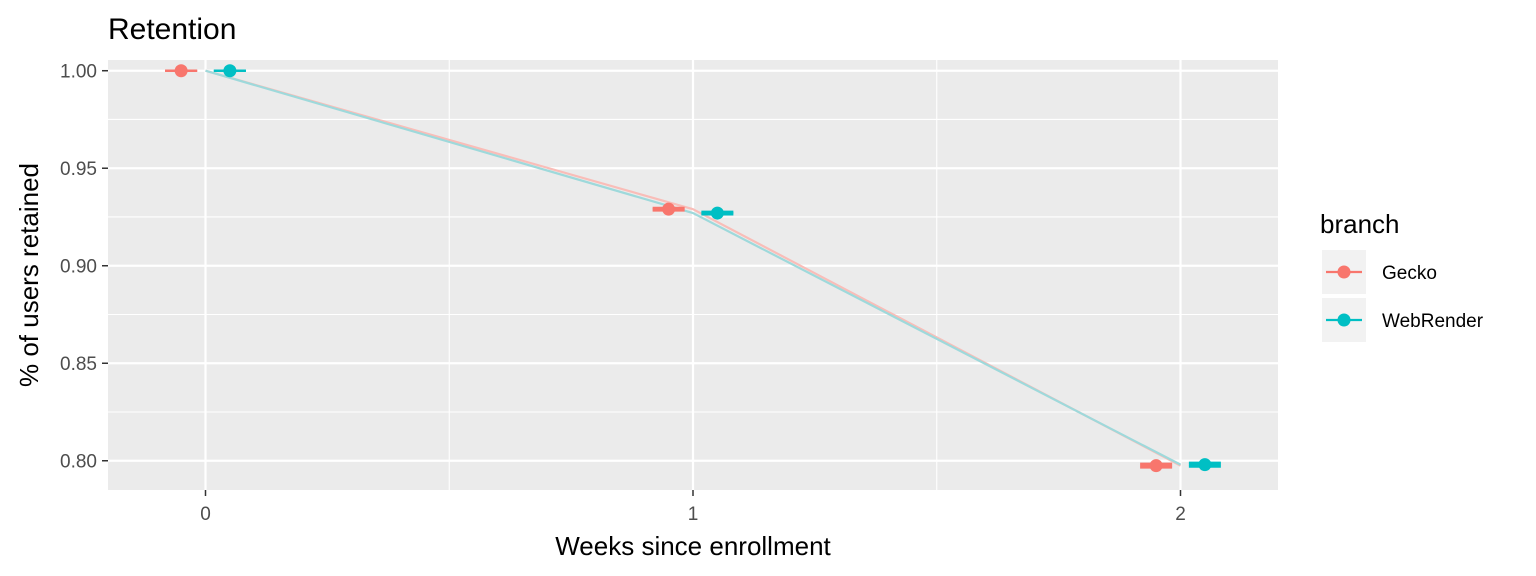 This screenshot has width=1536, height=576. What do you see at coordinates (78, 169) in the screenshot?
I see `y-tick-label: 0.95` at bounding box center [78, 169].